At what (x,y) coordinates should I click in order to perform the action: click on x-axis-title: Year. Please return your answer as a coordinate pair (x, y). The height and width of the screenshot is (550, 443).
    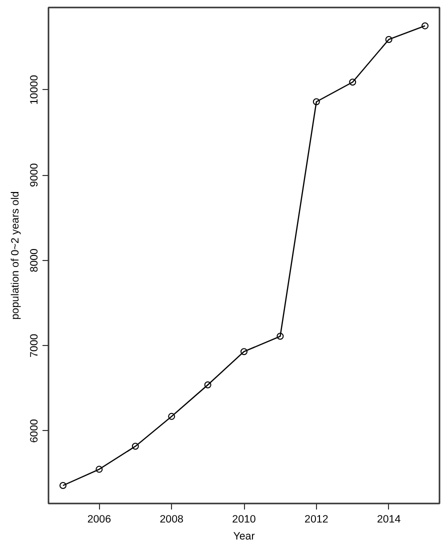
    Looking at the image, I should click on (244, 536).